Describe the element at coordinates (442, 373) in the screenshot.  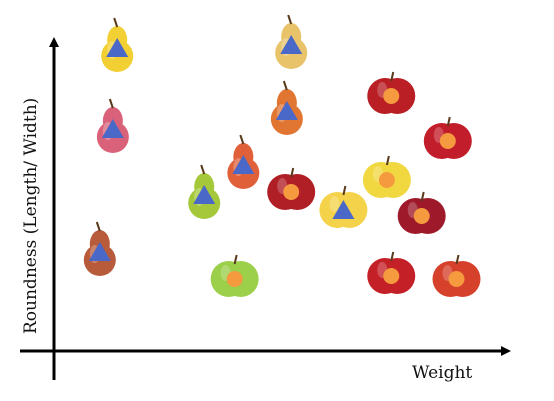
I see `x-axis-label: Weight` at that location.